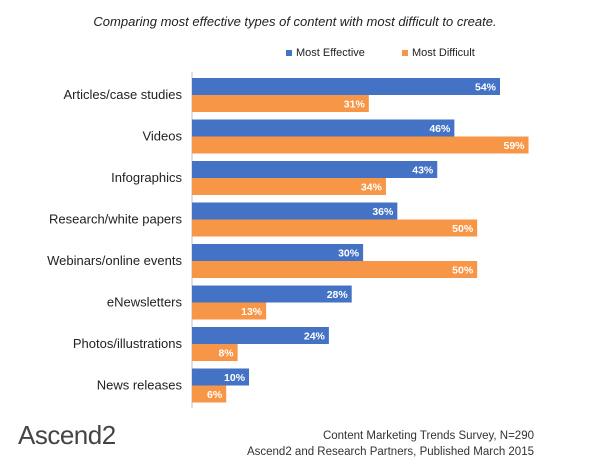  Describe the element at coordinates (128, 343) in the screenshot. I see `category-label: Photos/illustrations` at that location.